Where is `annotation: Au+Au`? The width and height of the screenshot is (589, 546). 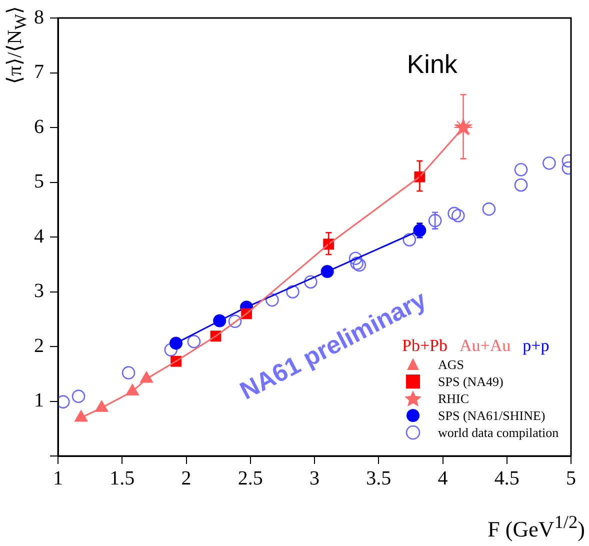 annotation: Au+Au is located at coordinates (485, 345).